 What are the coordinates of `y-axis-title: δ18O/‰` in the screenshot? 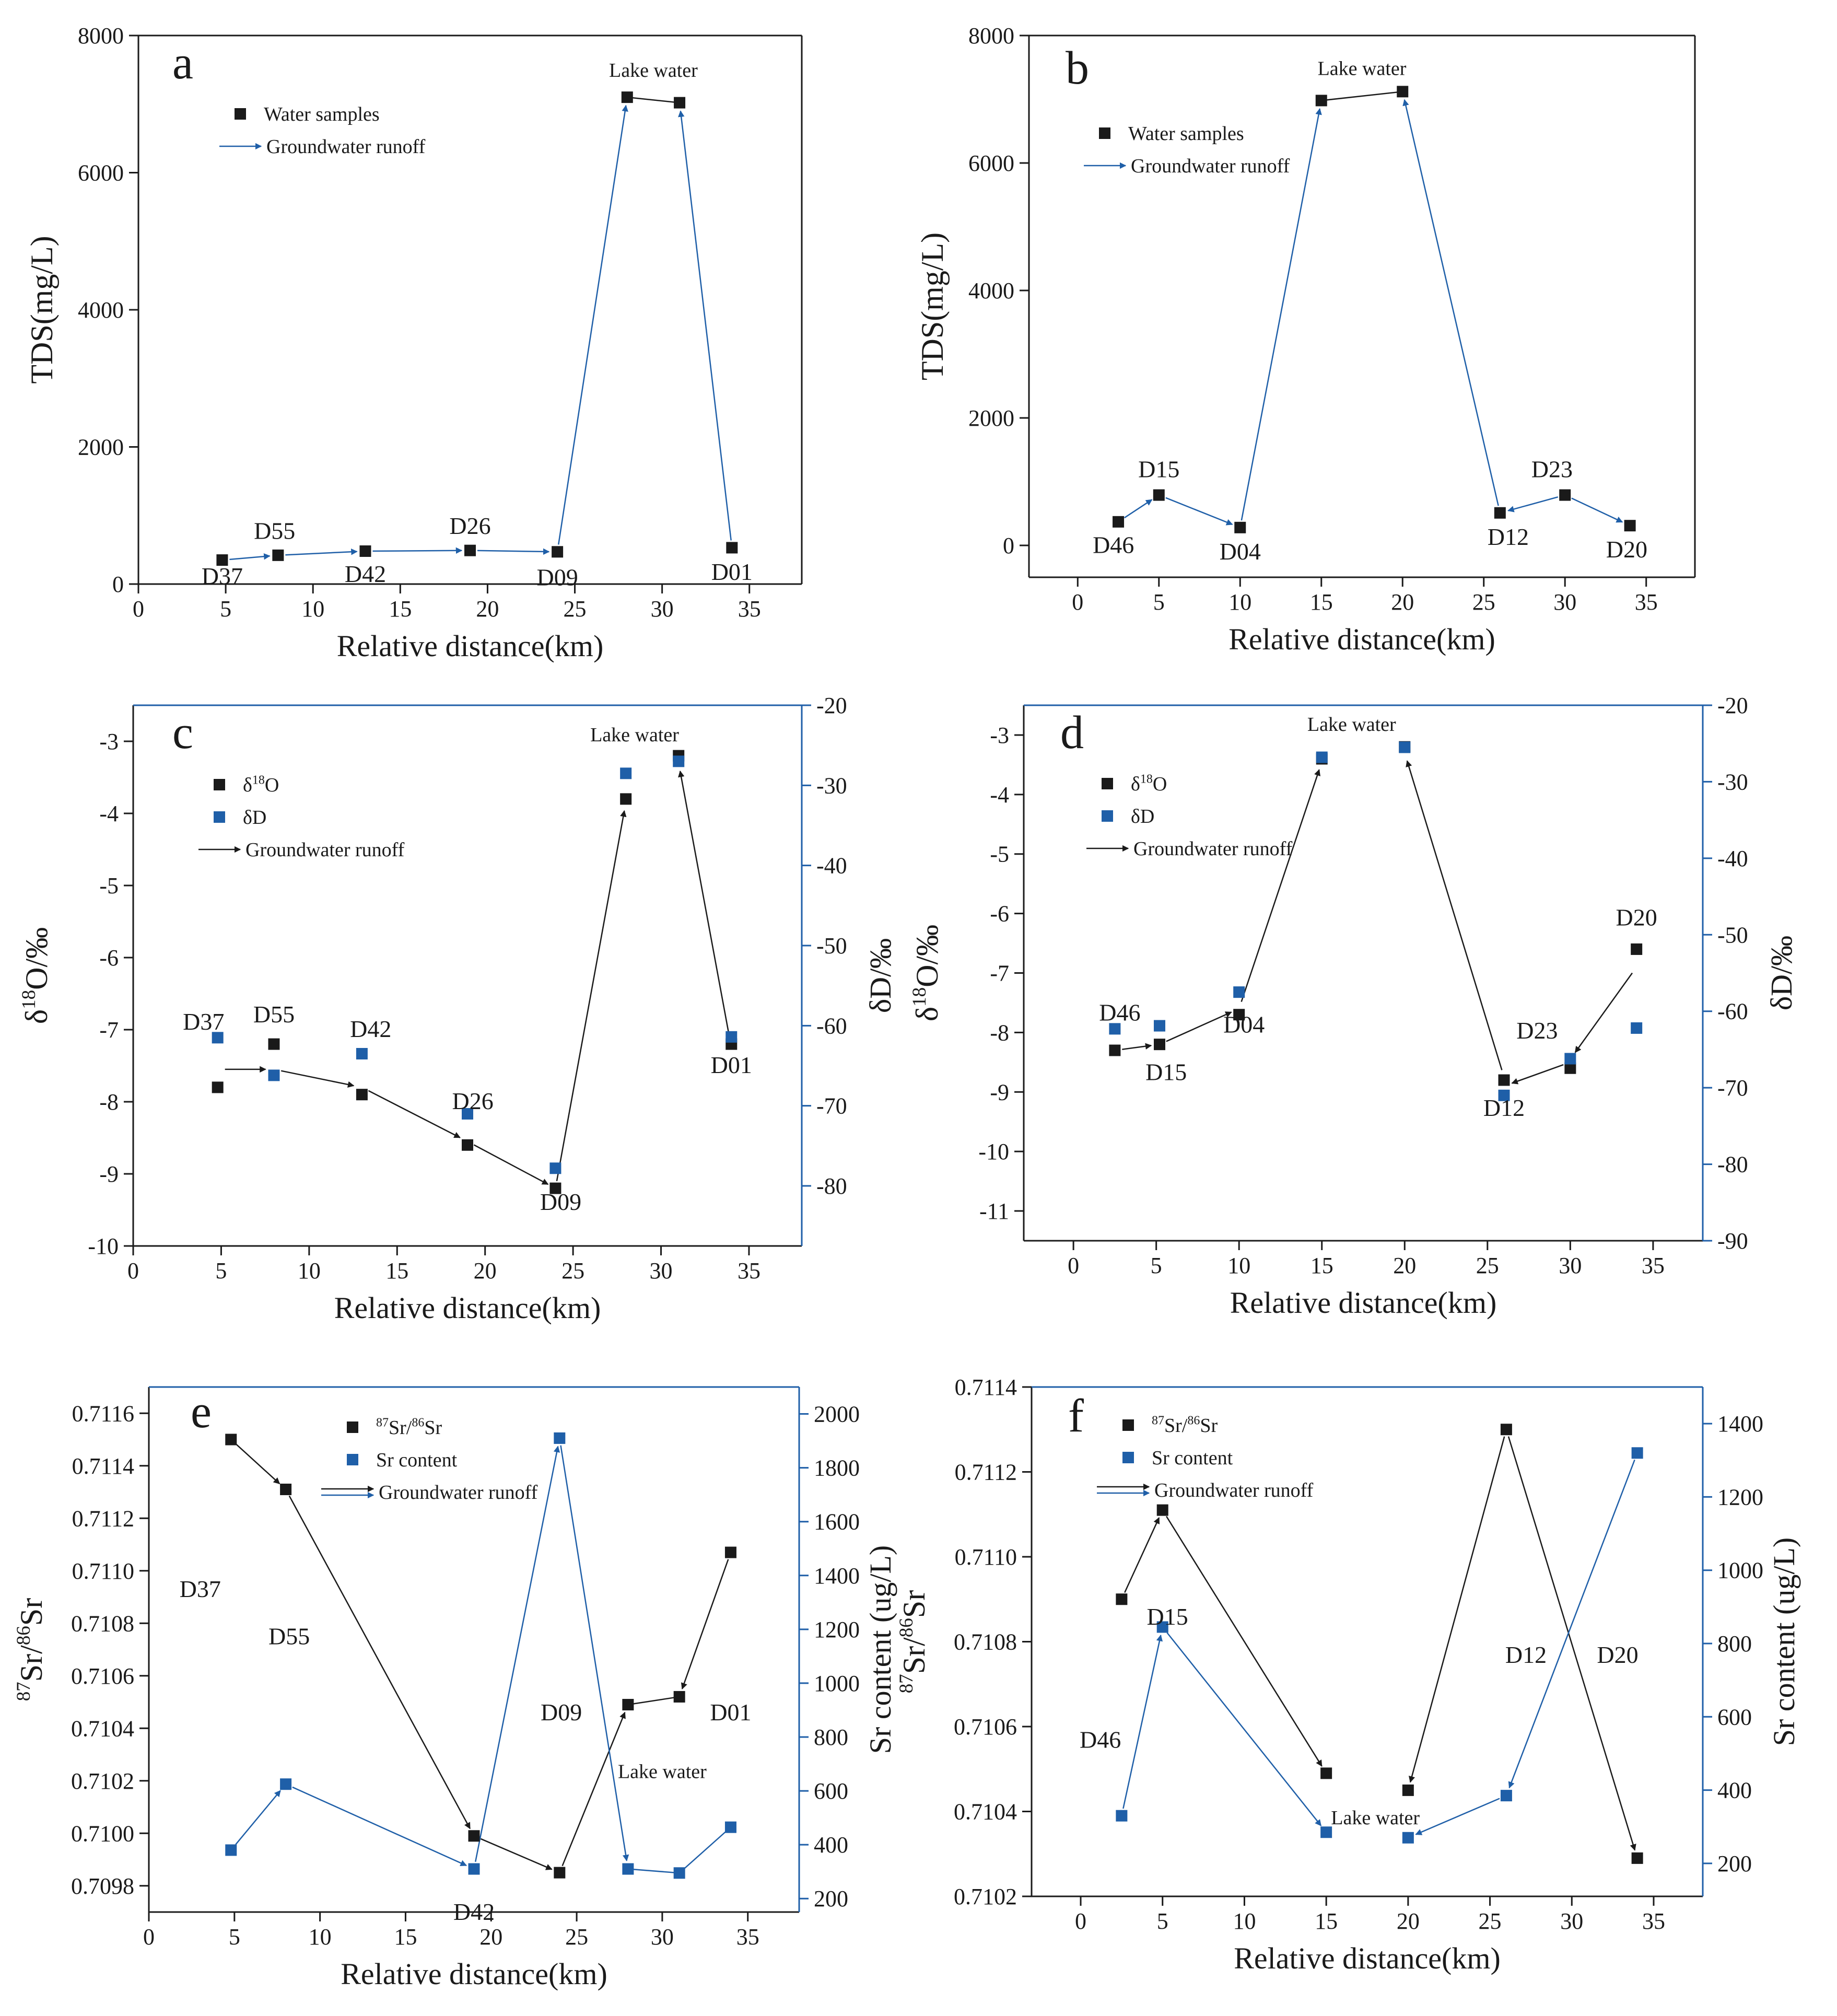 It's located at (36, 975).